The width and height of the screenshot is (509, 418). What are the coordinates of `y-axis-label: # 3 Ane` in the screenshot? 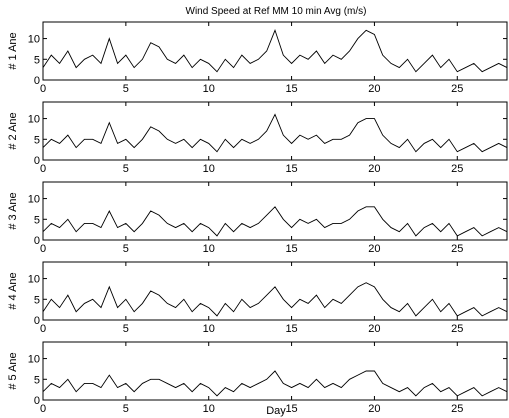 It's located at (13, 210).